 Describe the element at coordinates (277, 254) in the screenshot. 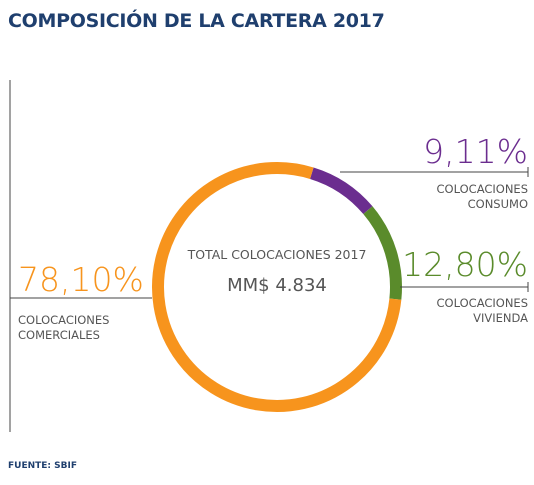

I see `center-title: TOTAL COLOCACIONES 2017` at that location.